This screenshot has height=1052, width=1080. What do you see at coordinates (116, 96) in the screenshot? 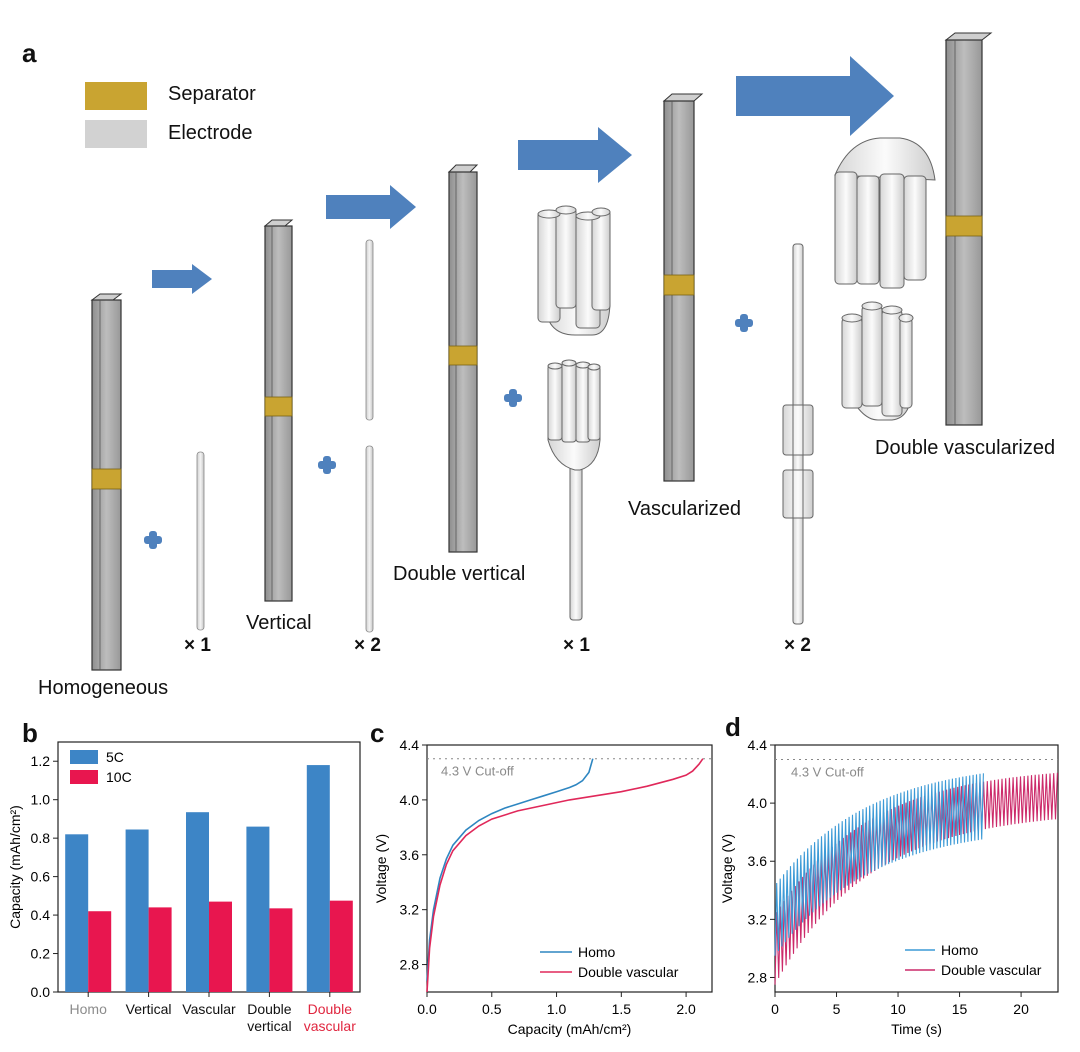
I see `separator-legend-swatch` at bounding box center [116, 96].